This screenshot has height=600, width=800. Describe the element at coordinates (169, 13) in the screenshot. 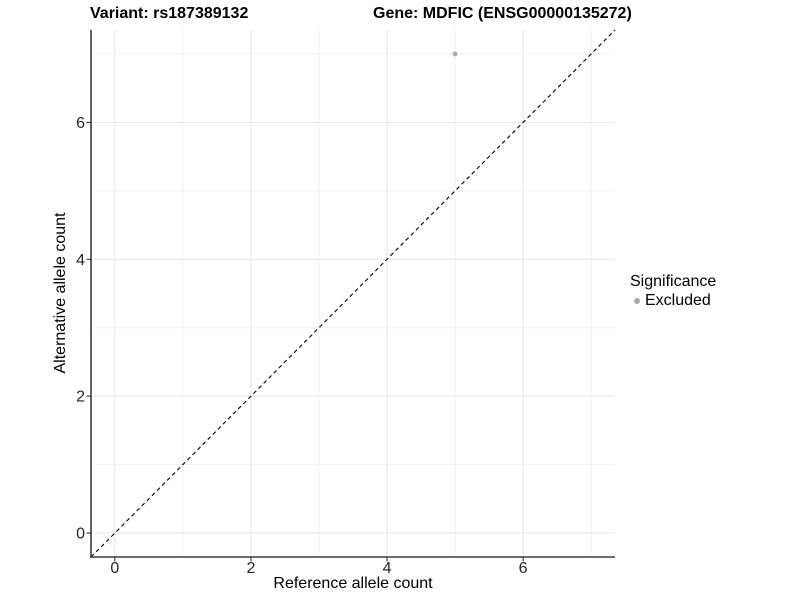

I see `plot-title-variant: Variant: rs187389132` at that location.